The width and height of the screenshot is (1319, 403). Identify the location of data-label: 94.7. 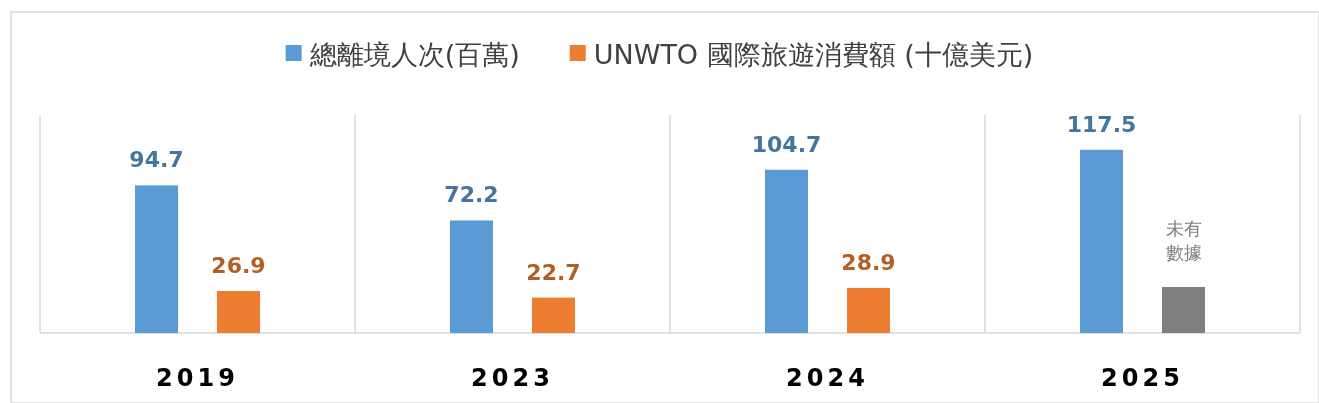
(156, 160).